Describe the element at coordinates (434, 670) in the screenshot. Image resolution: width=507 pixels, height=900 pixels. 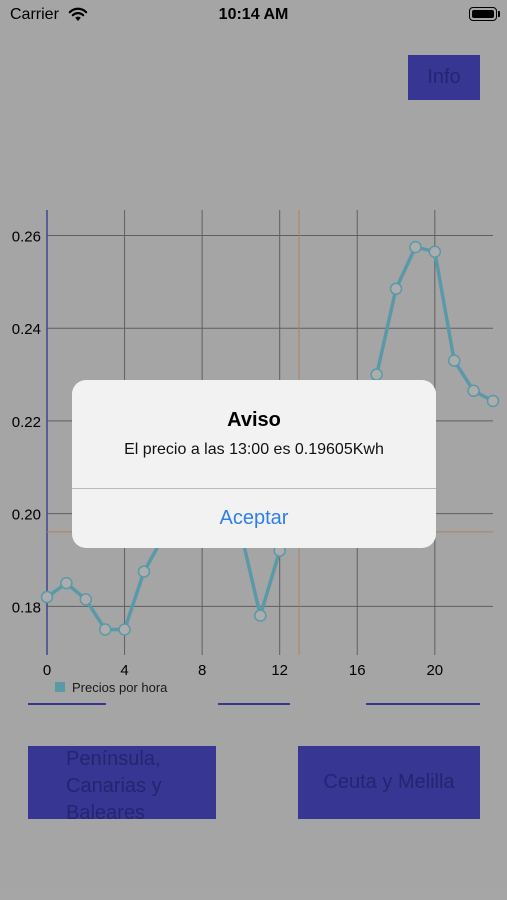
I see `x-tick-label: 20` at that location.